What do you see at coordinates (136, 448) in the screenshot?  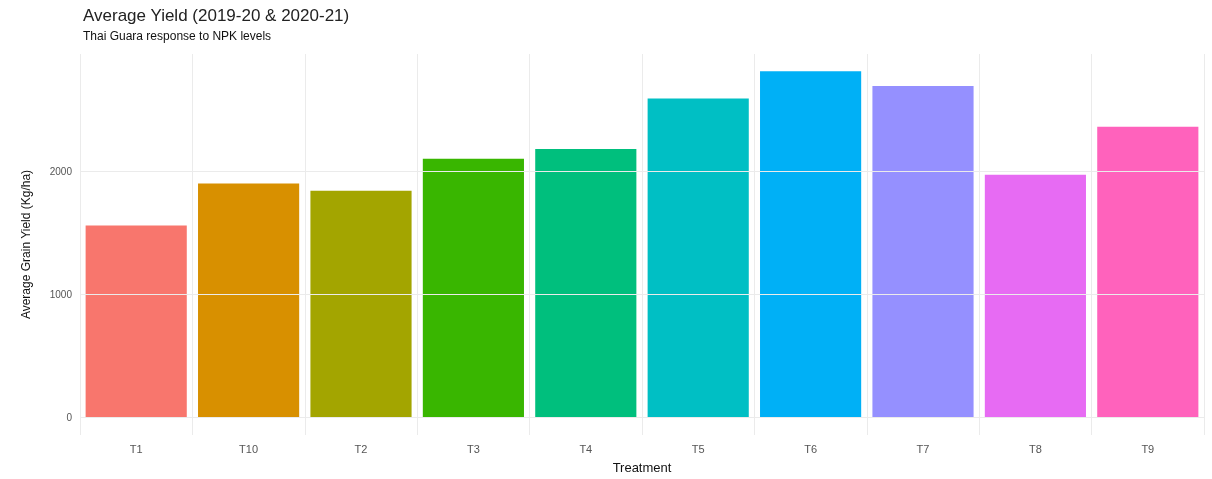 I see `x-tick-label: T1` at bounding box center [136, 448].